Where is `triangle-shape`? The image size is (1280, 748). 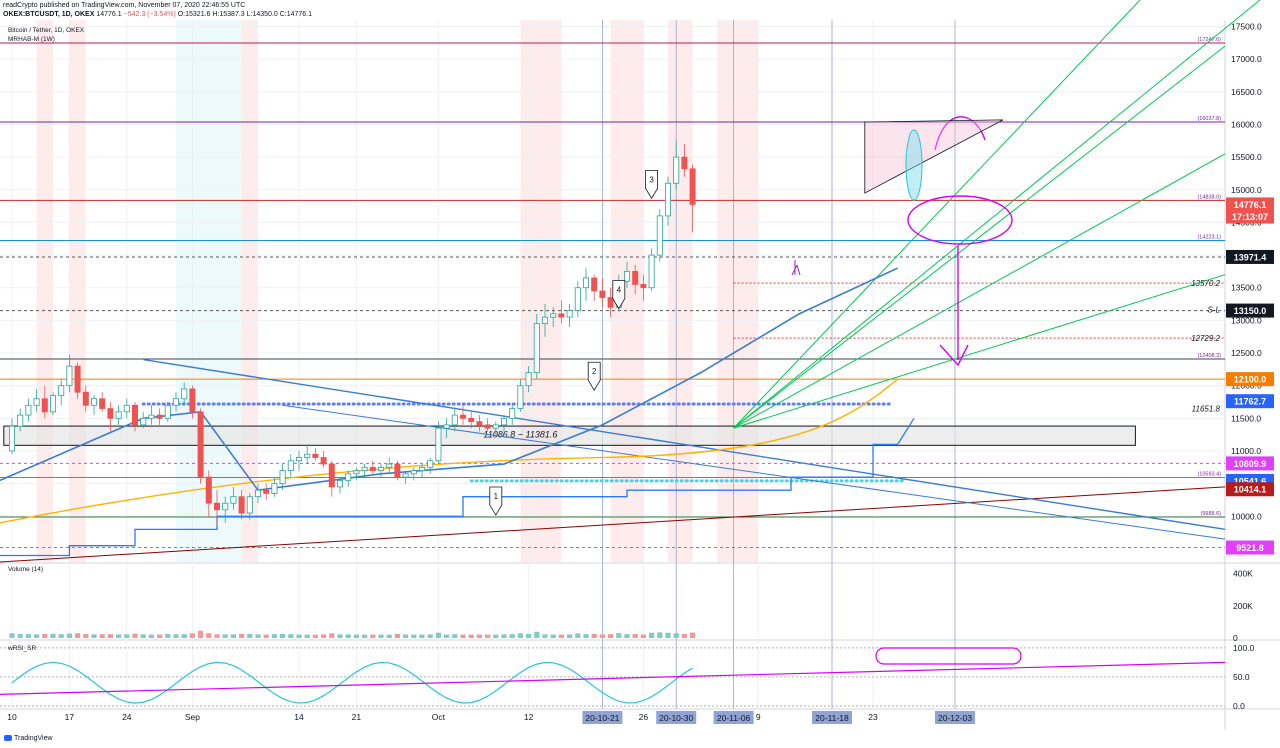 triangle-shape is located at coordinates (934, 156).